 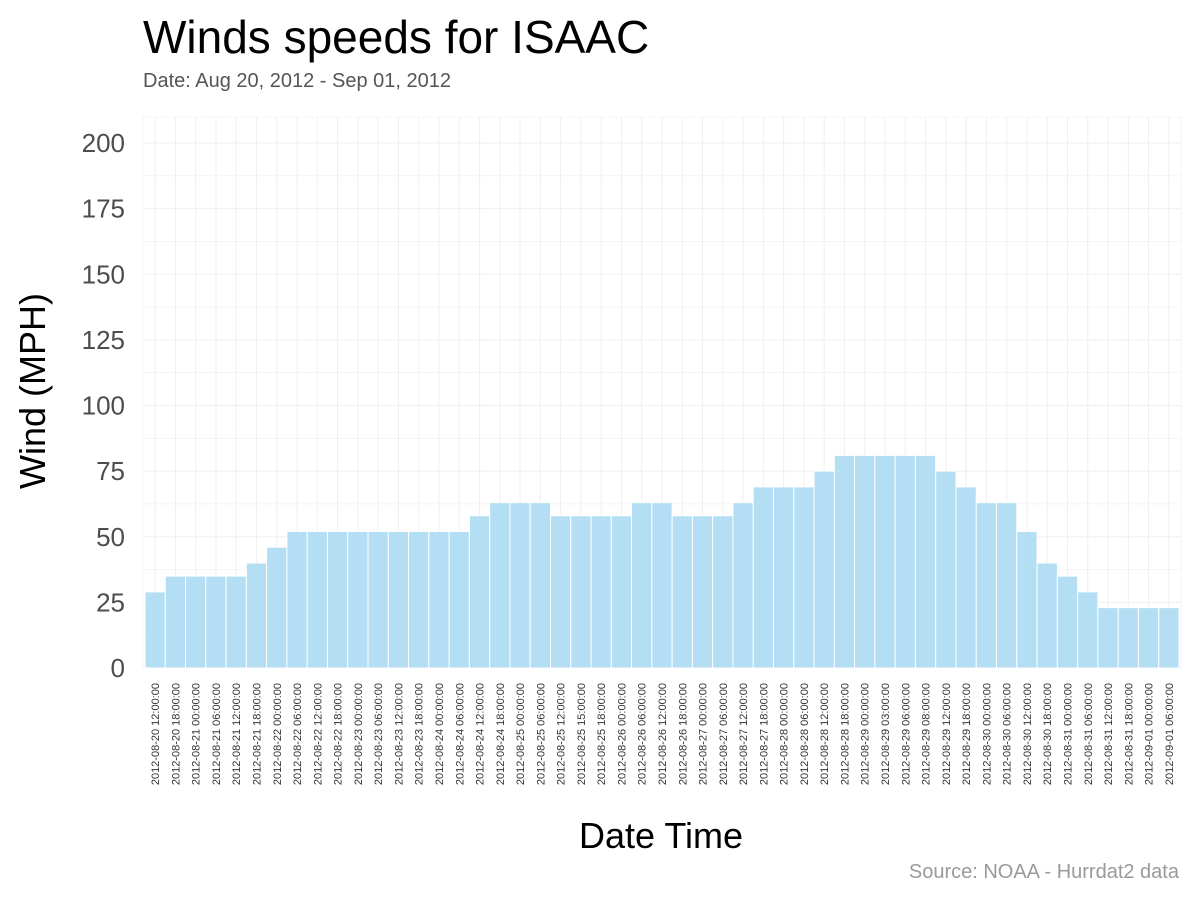 I want to click on y-tick-label: 200, so click(x=103, y=143).